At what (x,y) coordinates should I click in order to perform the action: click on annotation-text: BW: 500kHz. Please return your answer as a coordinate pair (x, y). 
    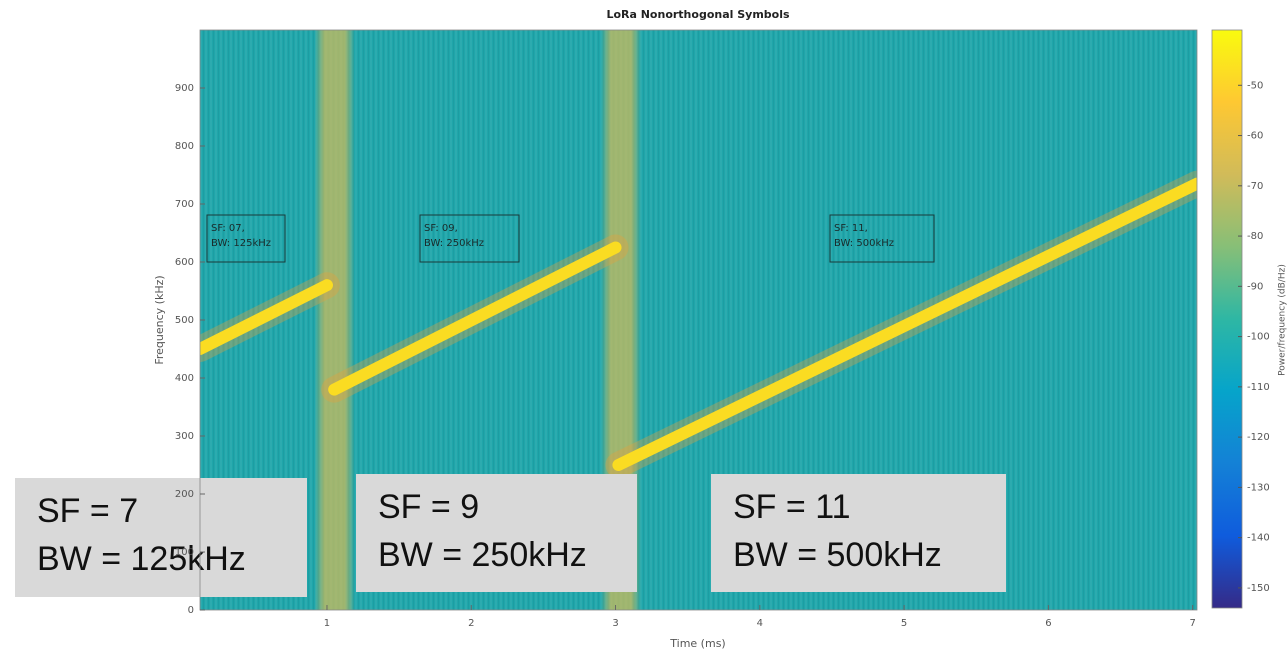
    Looking at the image, I should click on (864, 243).